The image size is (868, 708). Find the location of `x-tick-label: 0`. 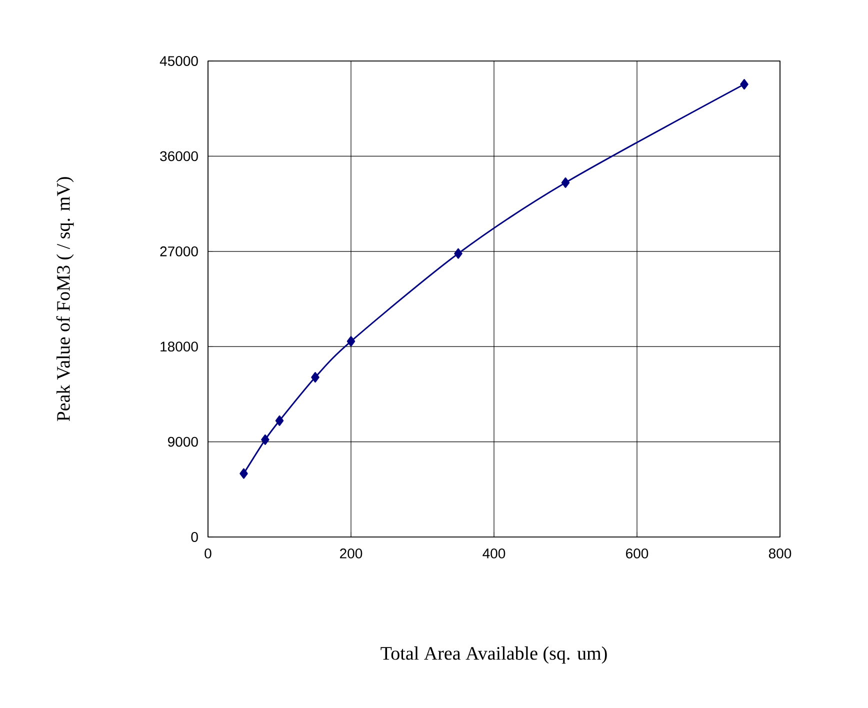

x-tick-label: 0 is located at coordinates (208, 553).